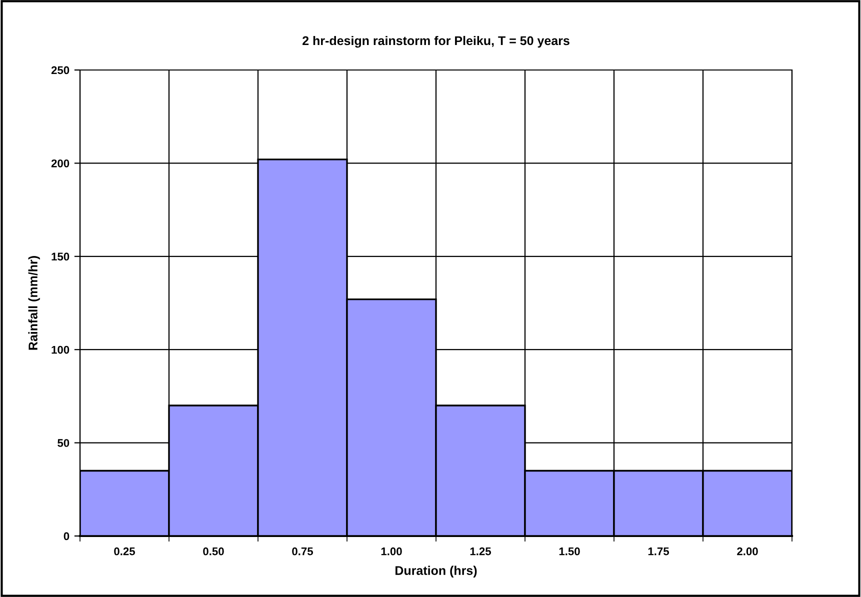  What do you see at coordinates (60, 163) in the screenshot?
I see `y-tick-label: 200` at bounding box center [60, 163].